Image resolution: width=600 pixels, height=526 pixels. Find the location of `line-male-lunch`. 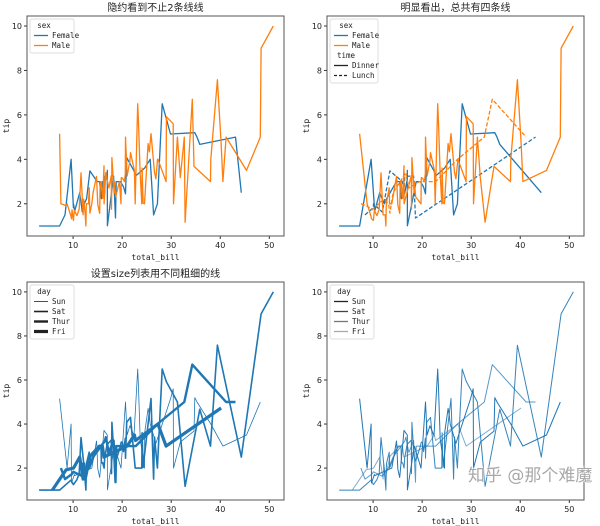

line-male-lunch is located at coordinates (443, 156).